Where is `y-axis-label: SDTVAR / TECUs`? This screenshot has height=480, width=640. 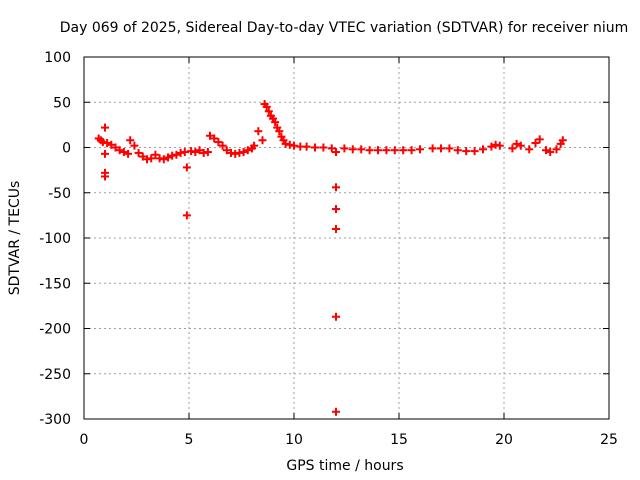 y-axis-label: SDTVAR / TECUs is located at coordinates (15, 238).